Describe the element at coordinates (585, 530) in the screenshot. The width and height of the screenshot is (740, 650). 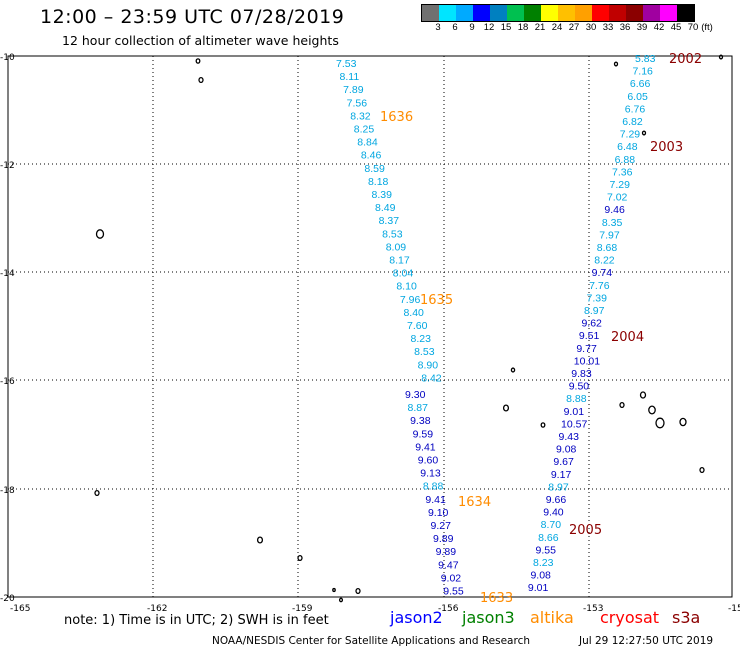
I see `pass-time-label: 2005` at that location.